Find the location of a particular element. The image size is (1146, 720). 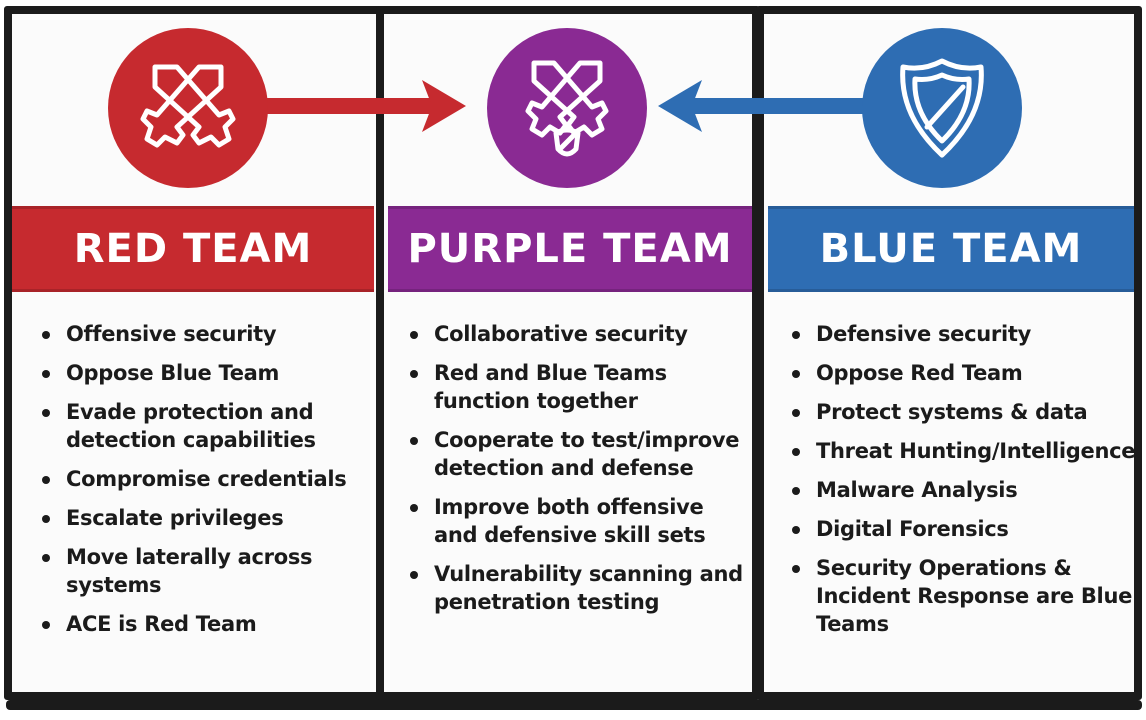

list-item-text: ACE is Red Team is located at coordinates (161, 624).